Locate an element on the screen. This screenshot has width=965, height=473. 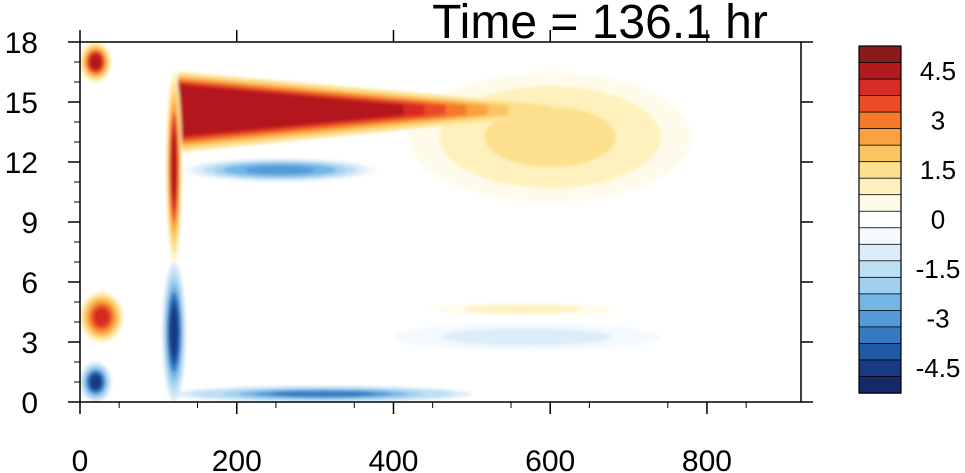
y-tick-label: 9 is located at coordinates (29, 223).